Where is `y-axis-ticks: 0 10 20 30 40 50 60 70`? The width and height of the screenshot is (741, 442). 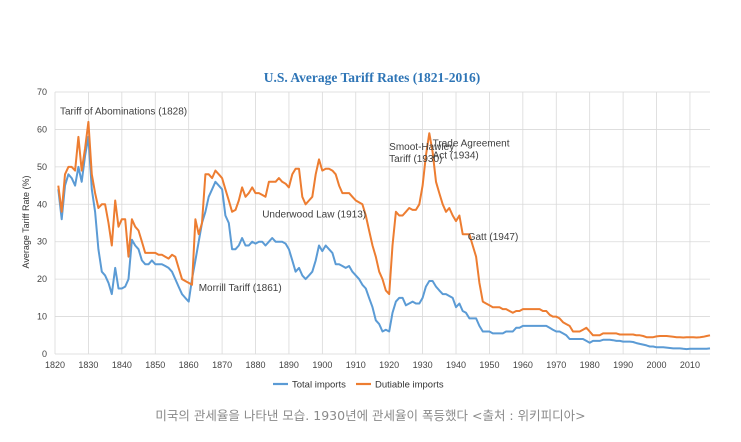
y-axis-ticks: 0 10 20 30 40 50 60 70 is located at coordinates (42, 223).